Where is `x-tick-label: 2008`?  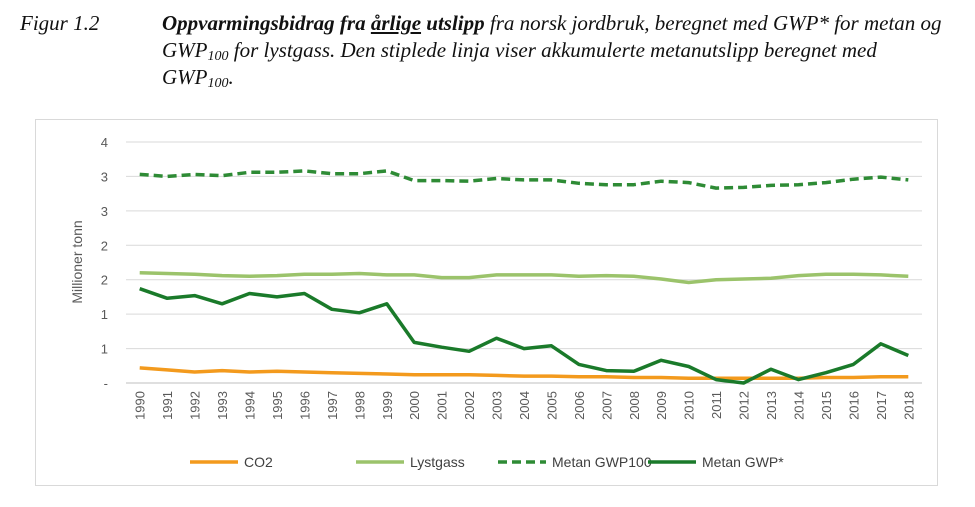 x-tick-label: 2008 is located at coordinates (634, 405).